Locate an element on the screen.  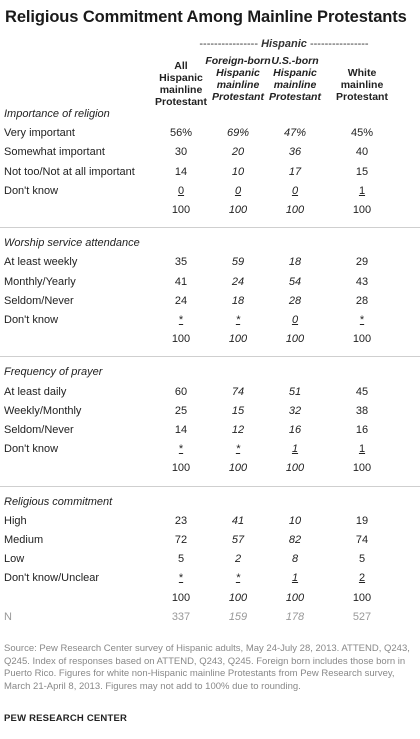
table-row: Seldom/Never 24 18 28 28 is located at coordinates (210, 303).